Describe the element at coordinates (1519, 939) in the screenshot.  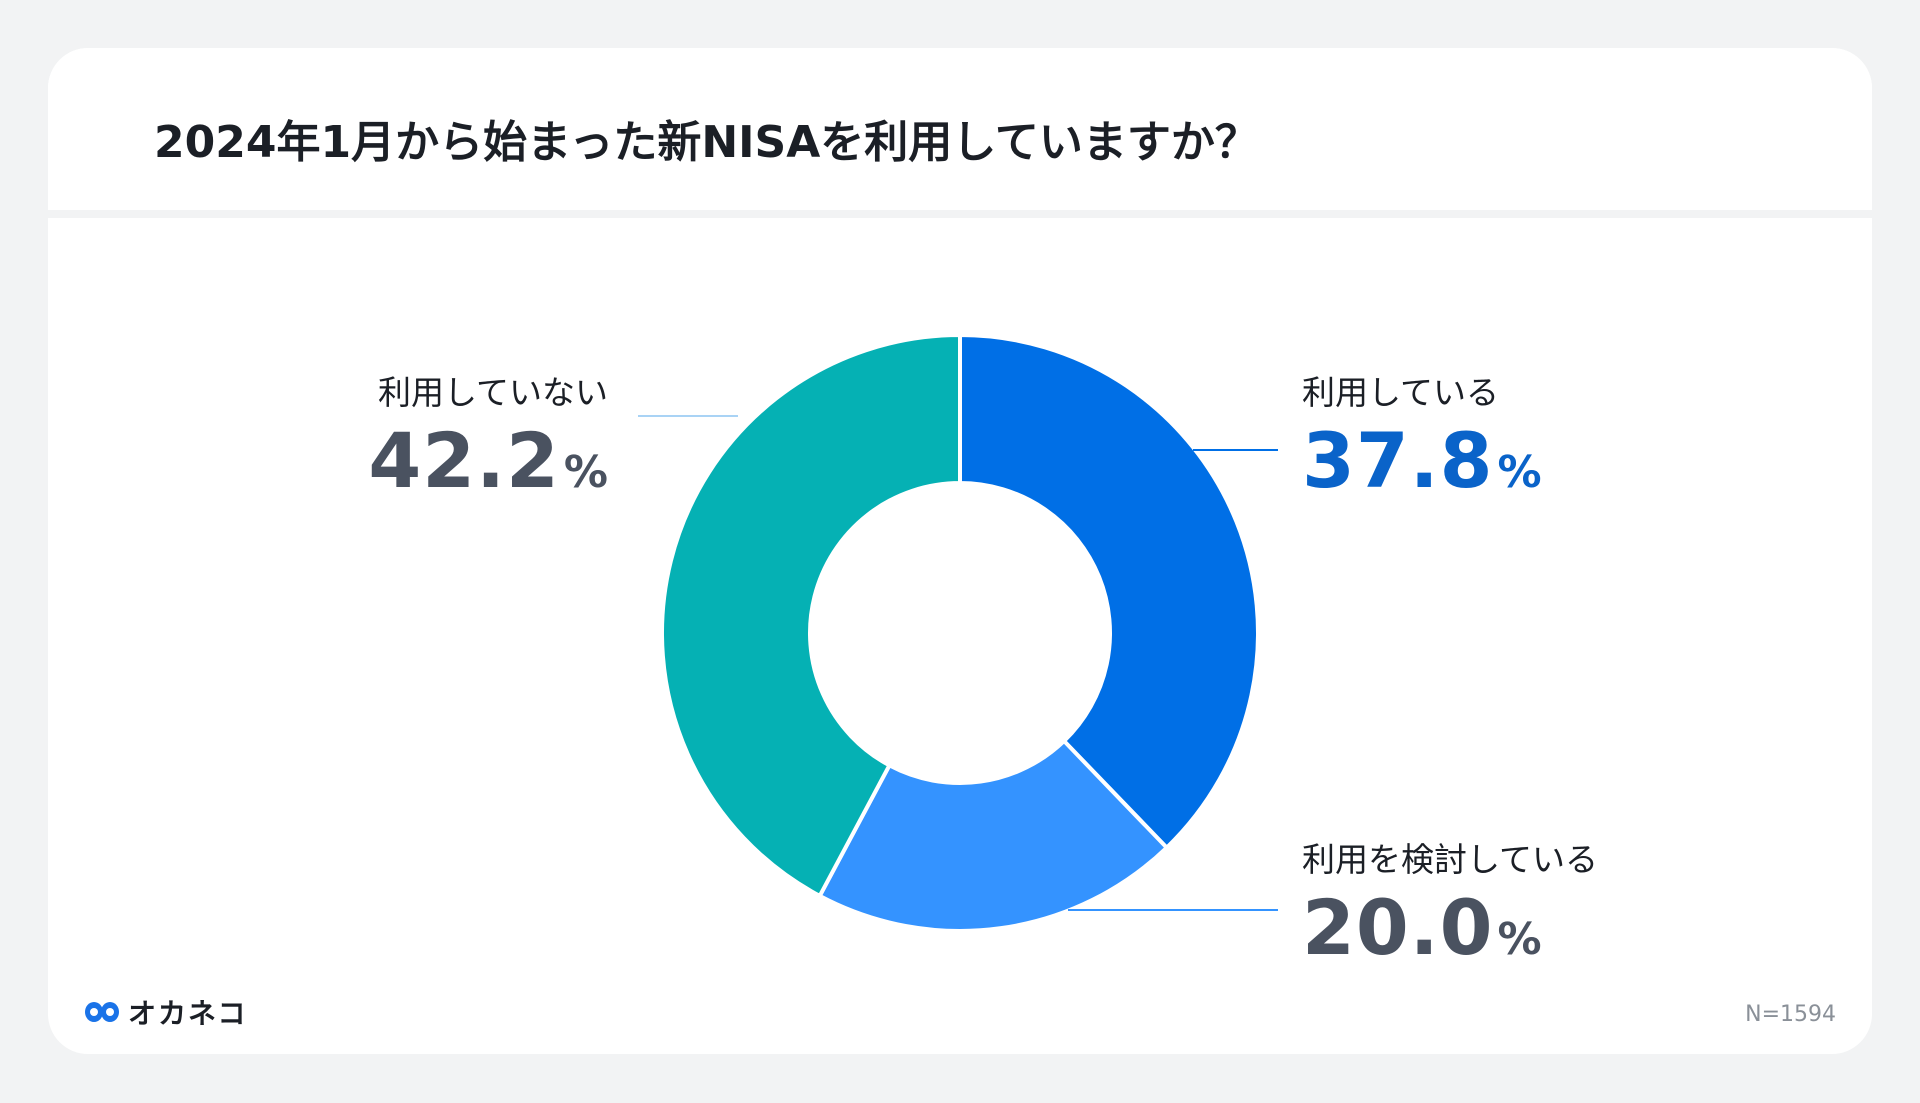
I see `label-considering-unit: %` at that location.